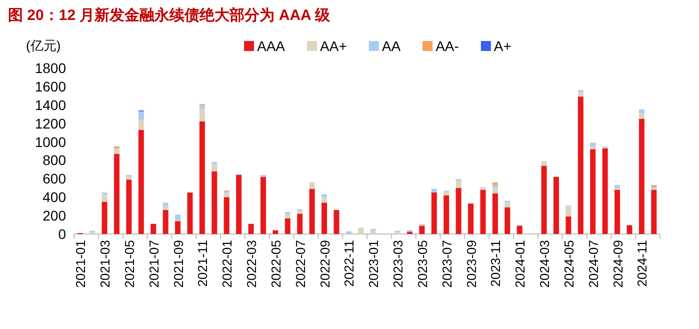 The image size is (699, 329). What do you see at coordinates (520, 264) in the screenshot?
I see `x-tick-label: 2024-01` at bounding box center [520, 264].